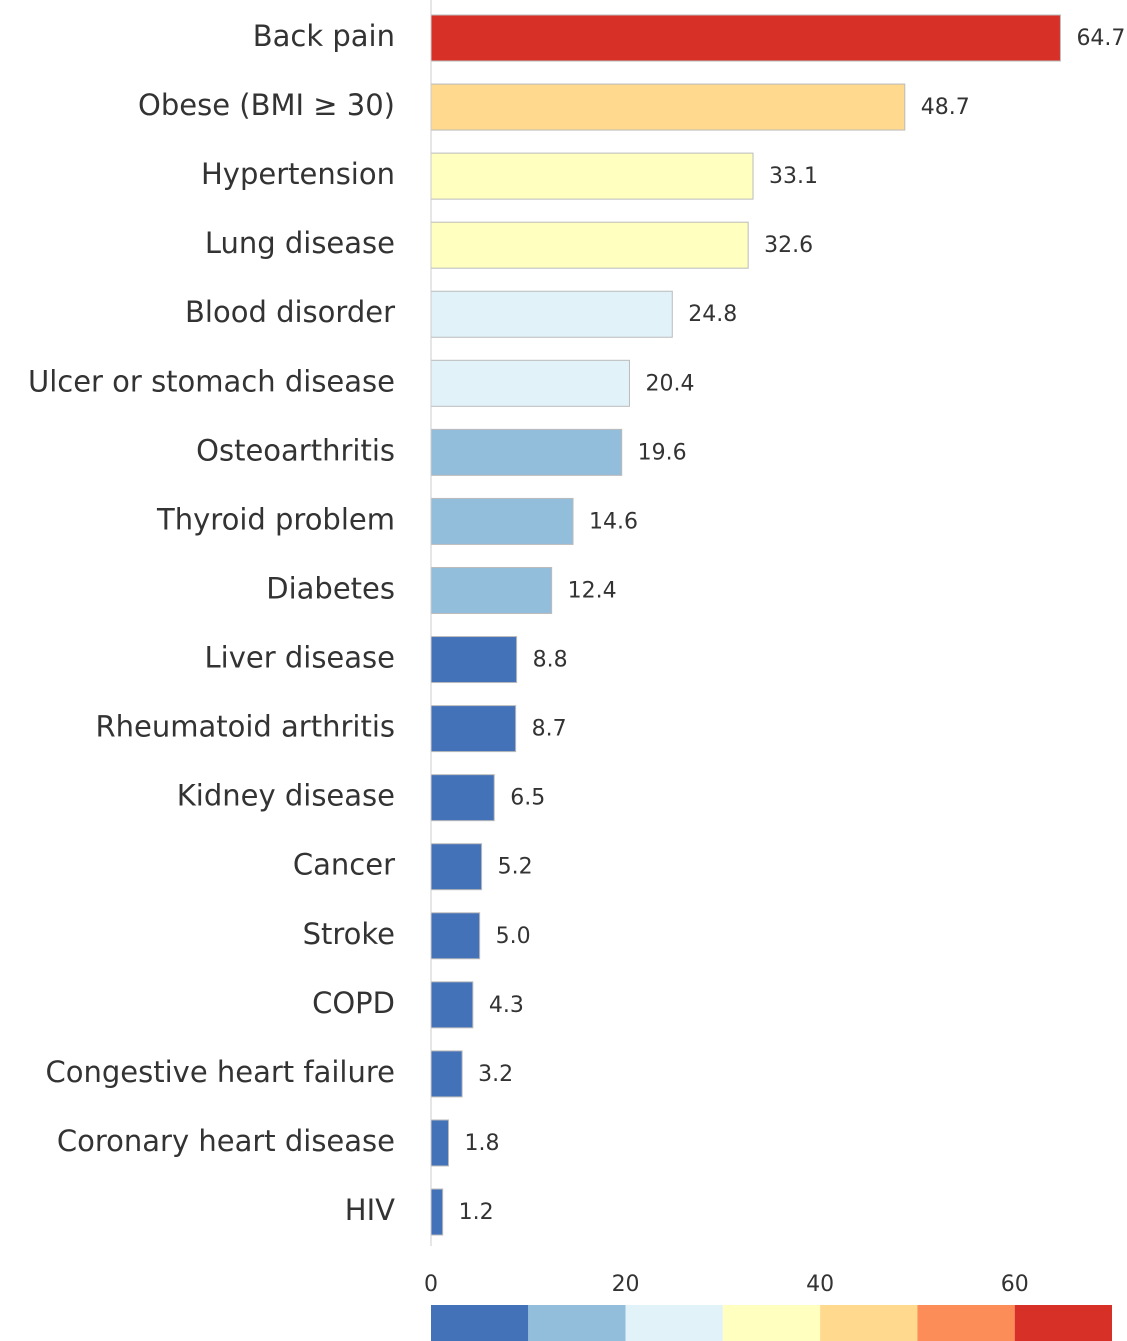 This screenshot has width=1127, height=1341. Describe the element at coordinates (626, 1284) in the screenshot. I see `x-tick-label: 20` at that location.